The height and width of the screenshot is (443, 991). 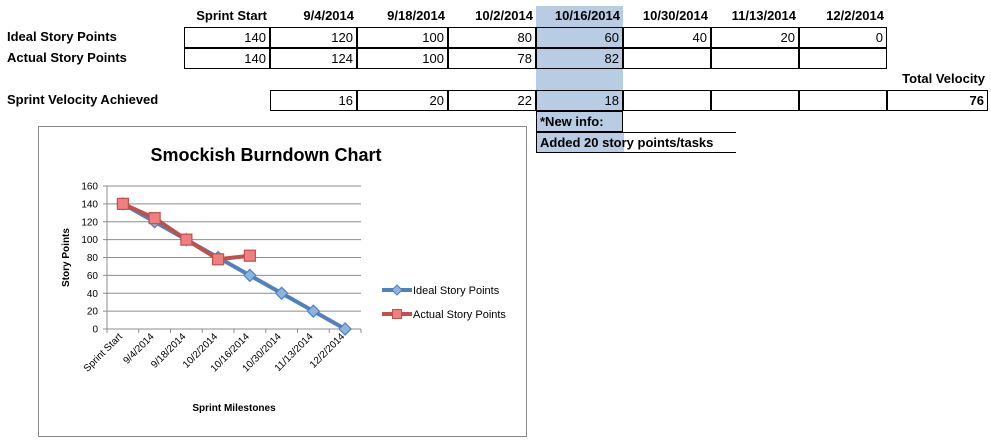 What do you see at coordinates (313, 100) in the screenshot?
I see `velocity-value-cell: 16` at bounding box center [313, 100].